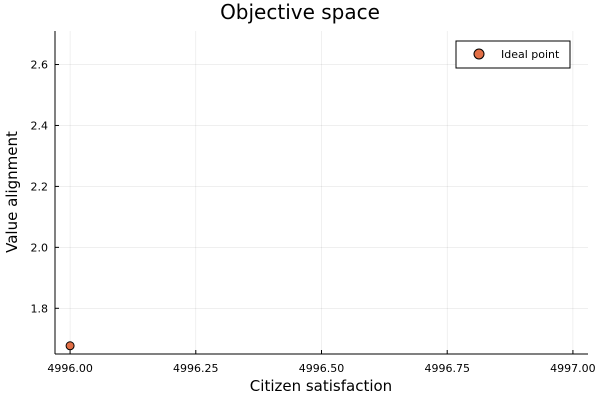  I want to click on x-axis-label: Citizen satisfaction, so click(321, 386).